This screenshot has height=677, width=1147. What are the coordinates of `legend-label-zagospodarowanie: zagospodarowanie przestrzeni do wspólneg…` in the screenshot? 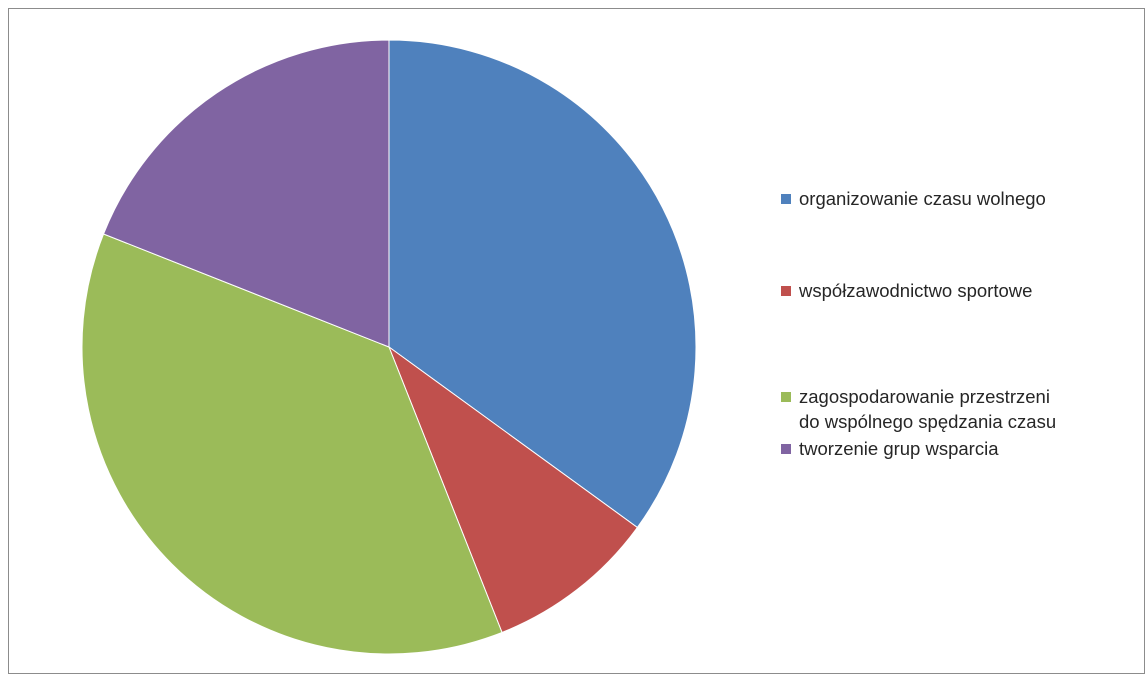 It's located at (928, 409).